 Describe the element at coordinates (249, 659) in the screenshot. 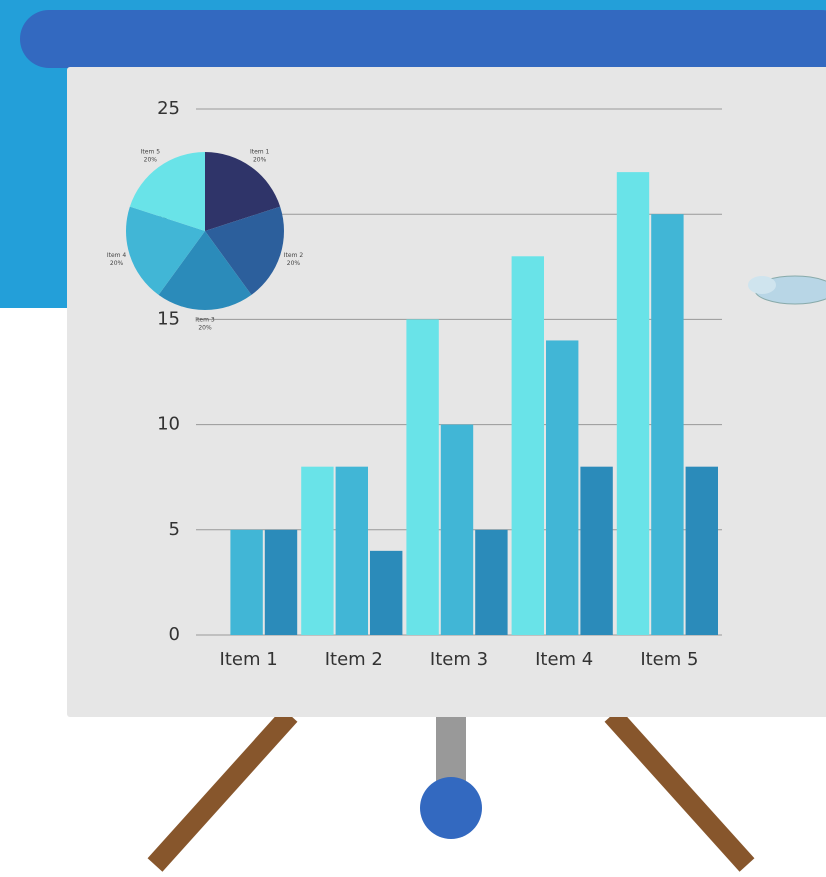

I see `x-tick-label: Item 1` at that location.